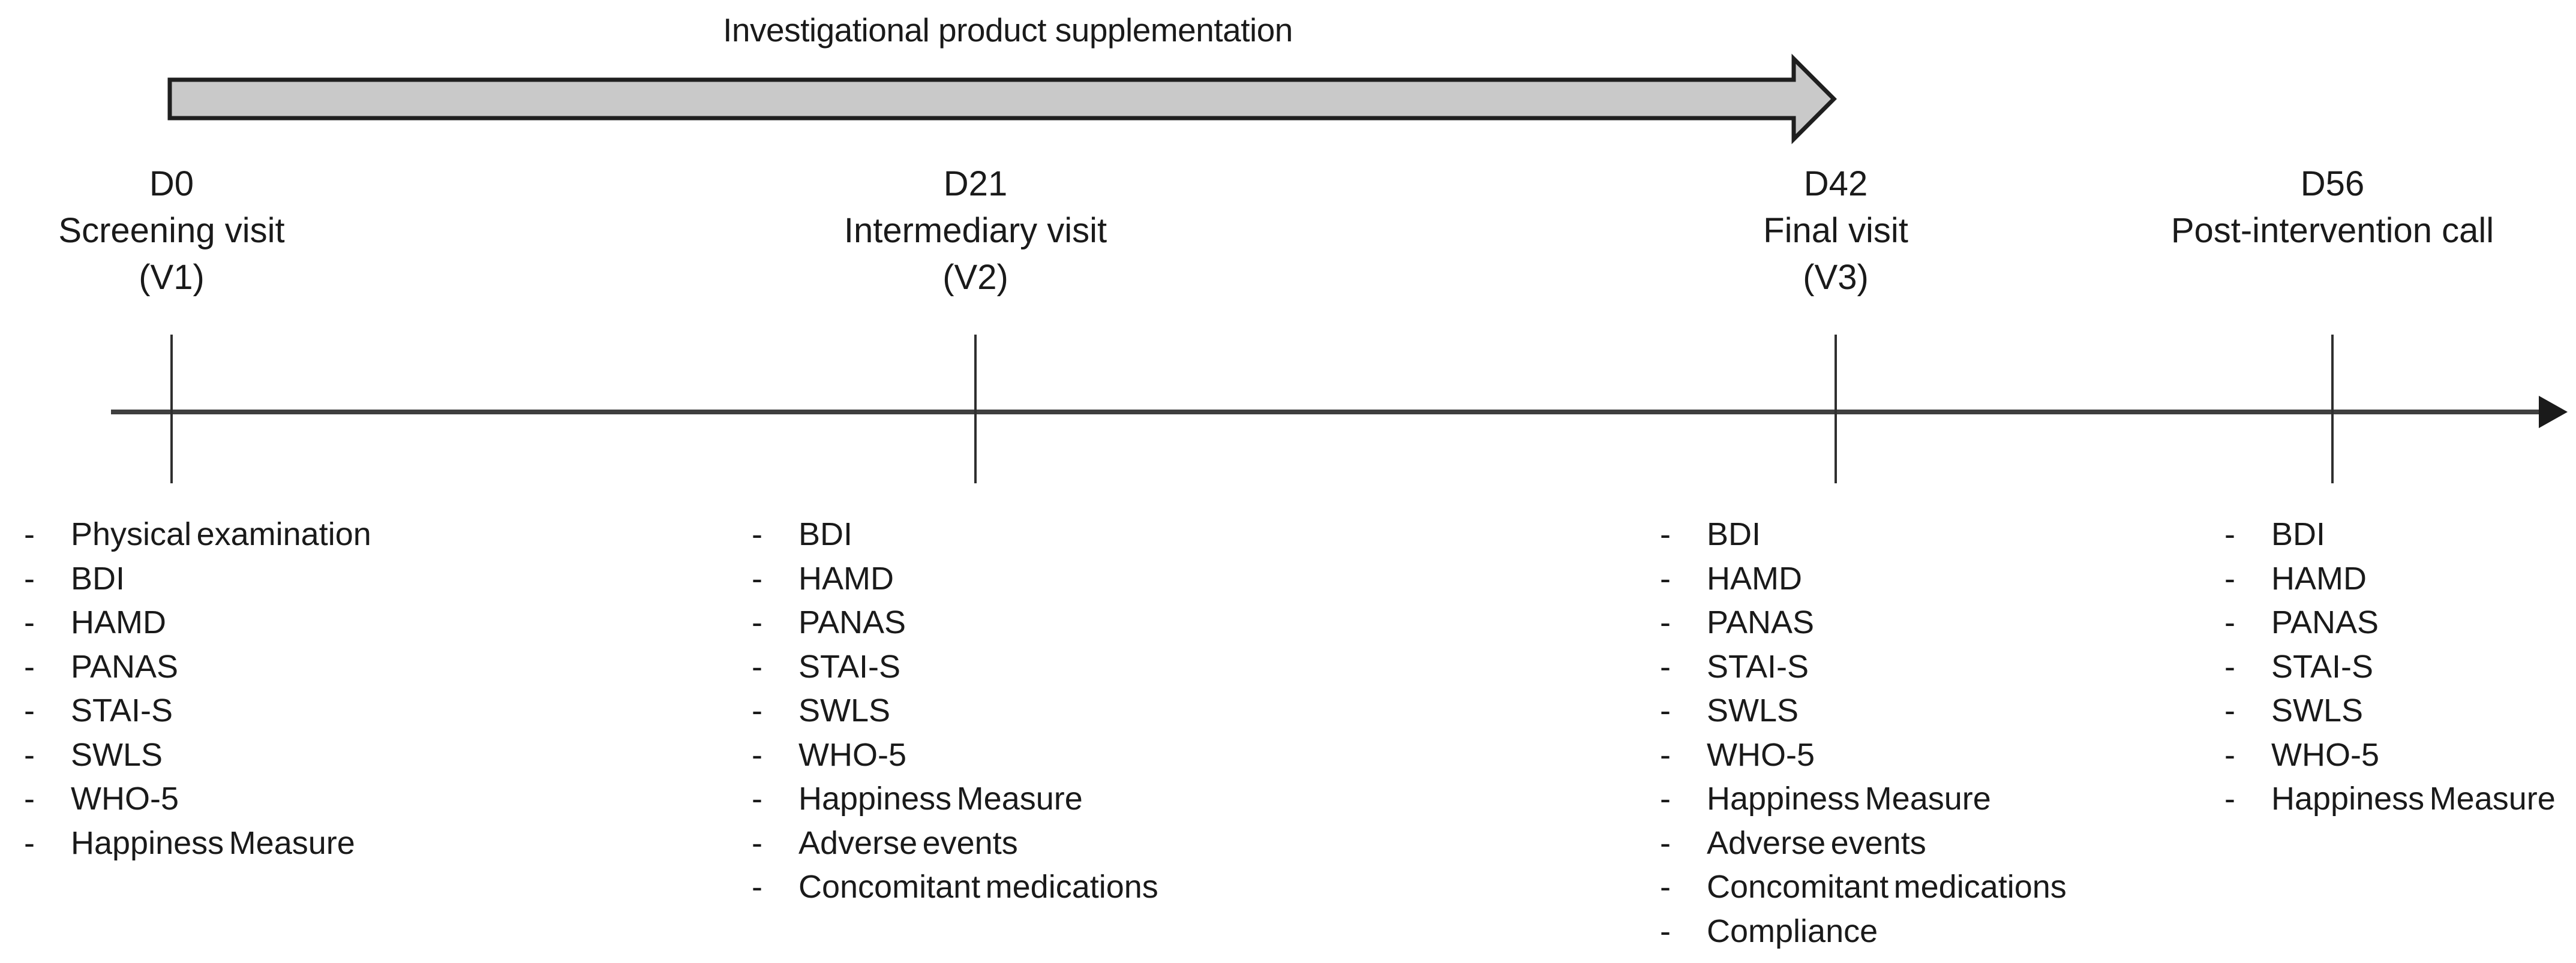 The image size is (2576, 963). Describe the element at coordinates (172, 230) in the screenshot. I see `visit-name: Screening visit` at that location.